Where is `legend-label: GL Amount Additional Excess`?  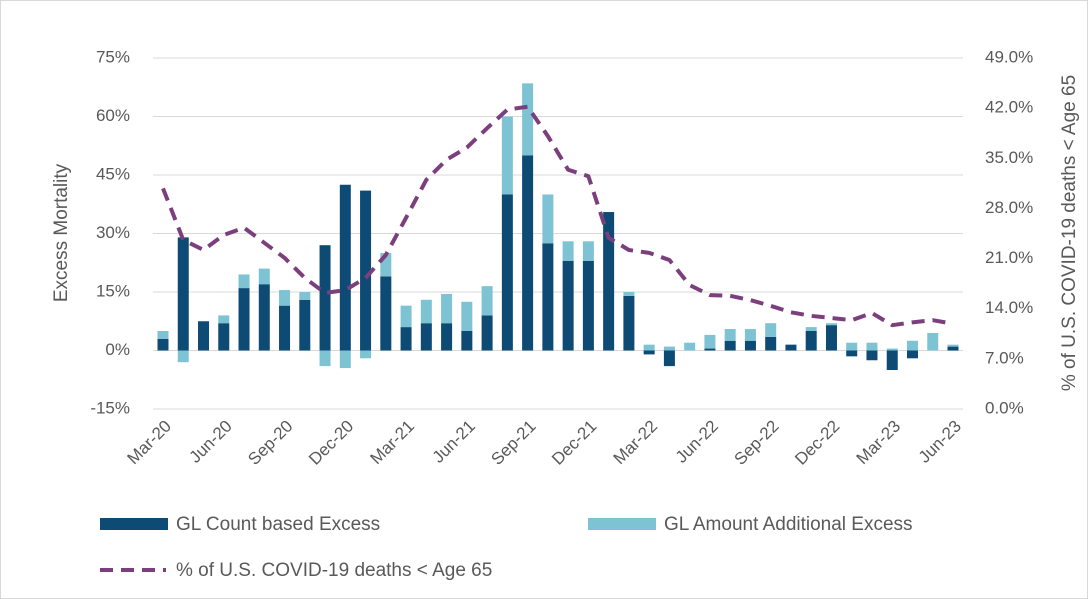
legend-label: GL Amount Additional Excess is located at coordinates (788, 524).